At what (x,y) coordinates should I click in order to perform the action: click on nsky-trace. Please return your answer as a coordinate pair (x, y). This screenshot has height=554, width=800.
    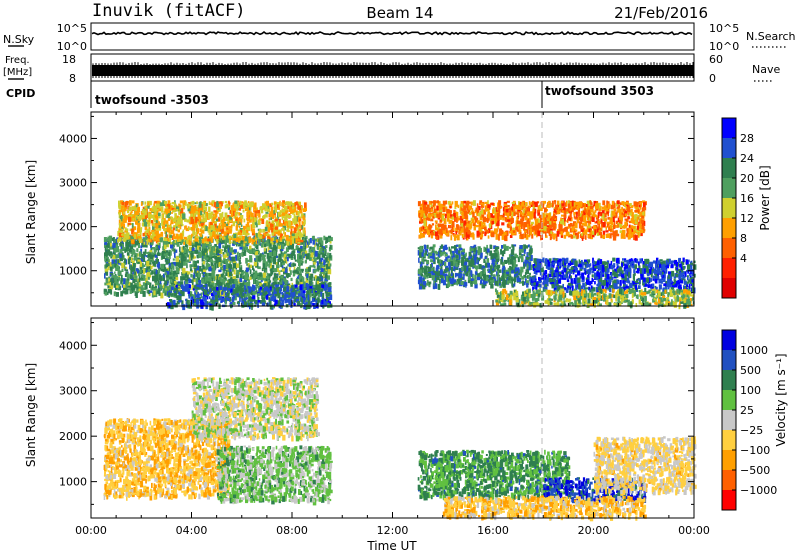
    Looking at the image, I should click on (392, 33).